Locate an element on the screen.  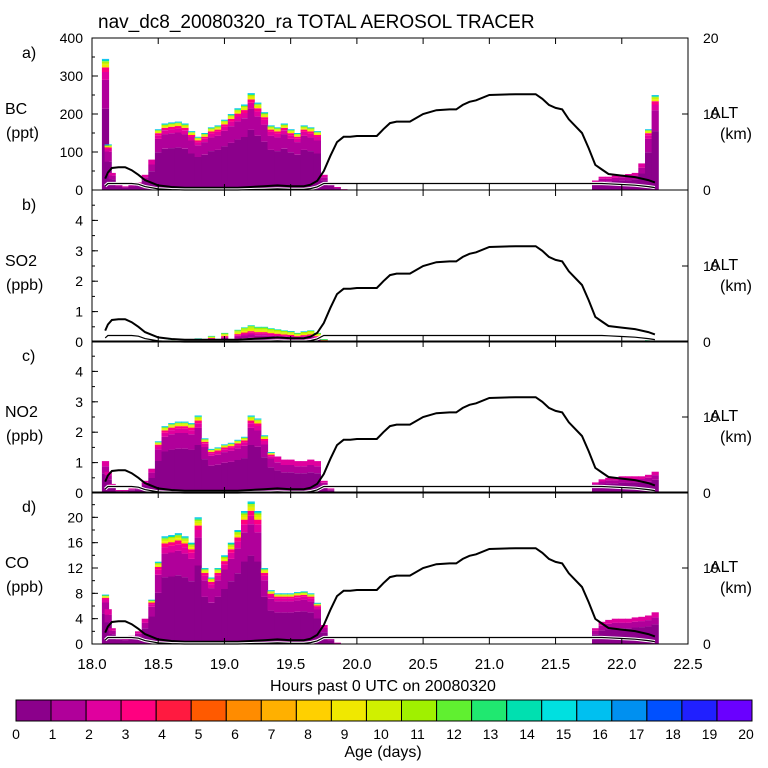
species-label: BC is located at coordinates (16, 109).